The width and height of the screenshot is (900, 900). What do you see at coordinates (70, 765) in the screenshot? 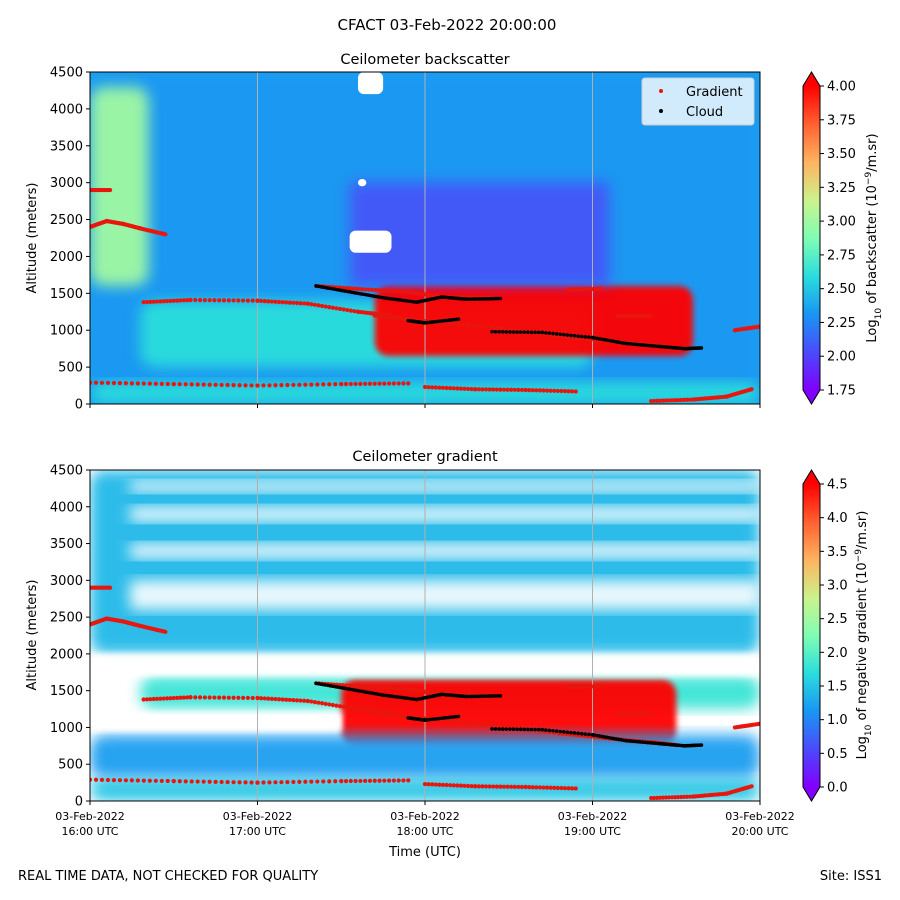
I see `y-tick-label: 500` at bounding box center [70, 765].